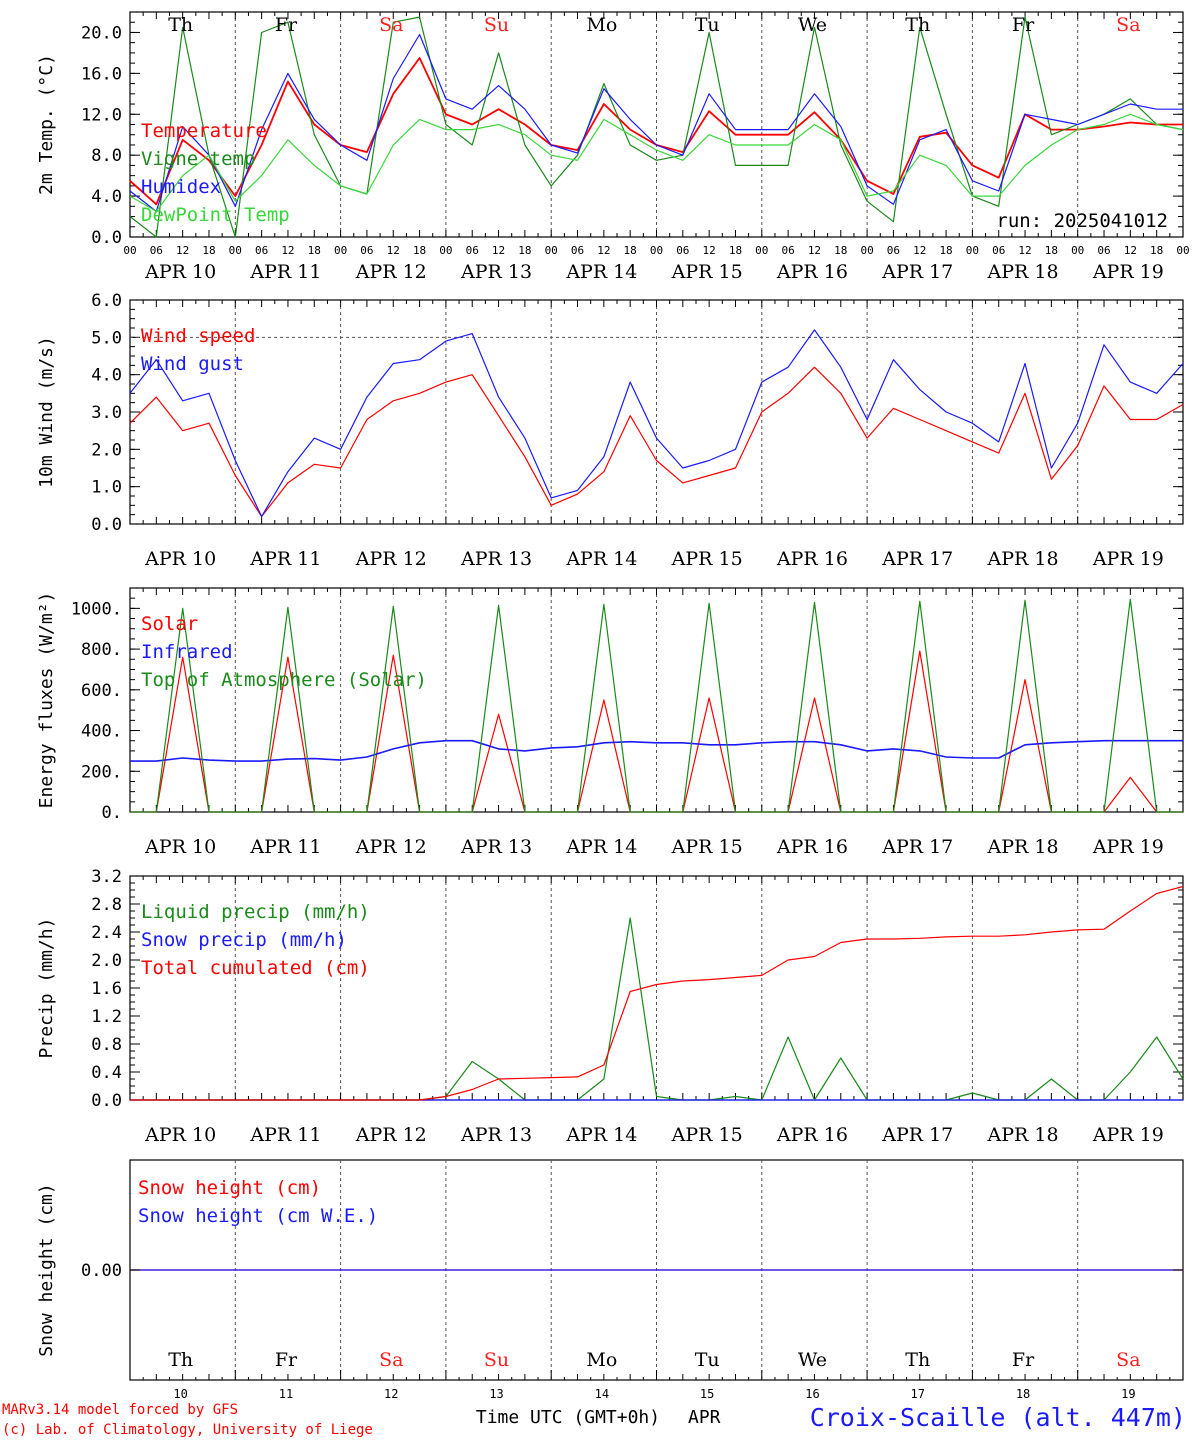  What do you see at coordinates (255, 968) in the screenshot?
I see `legend-entry: Total cumulated (cm)` at bounding box center [255, 968].